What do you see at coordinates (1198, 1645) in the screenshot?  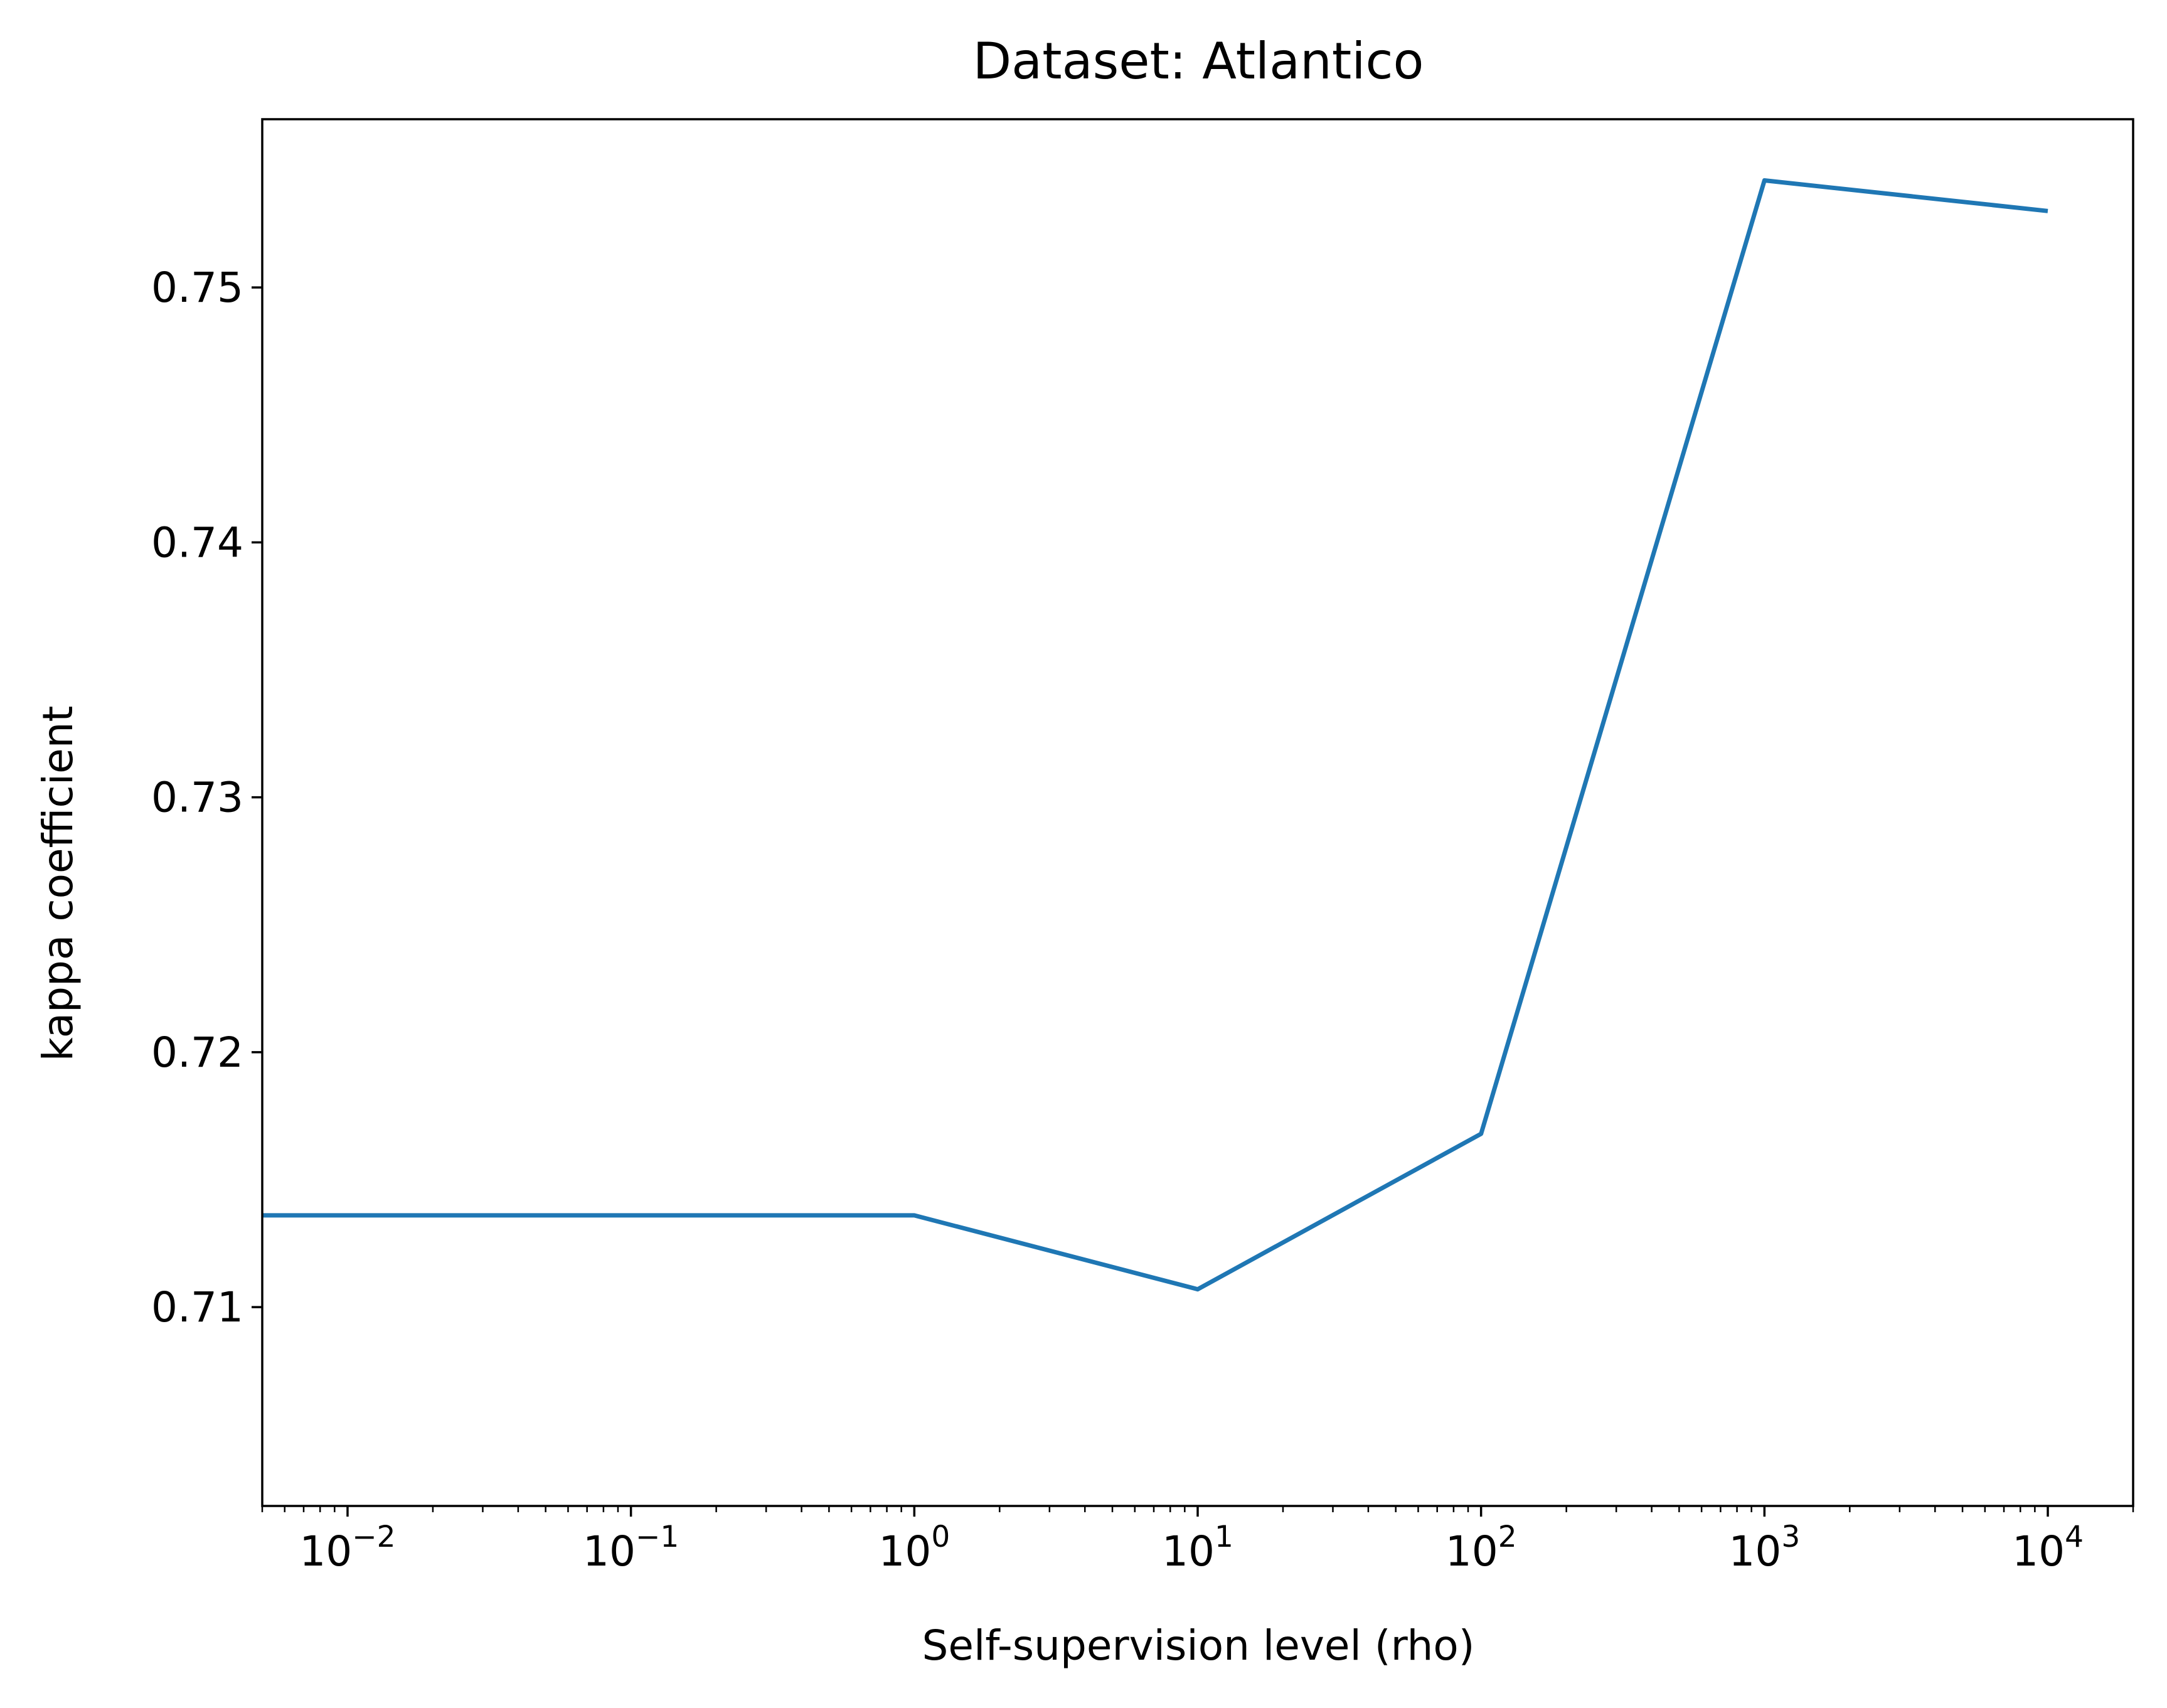 I see `x-axis-label: Self-supervision level (rho)` at bounding box center [1198, 1645].